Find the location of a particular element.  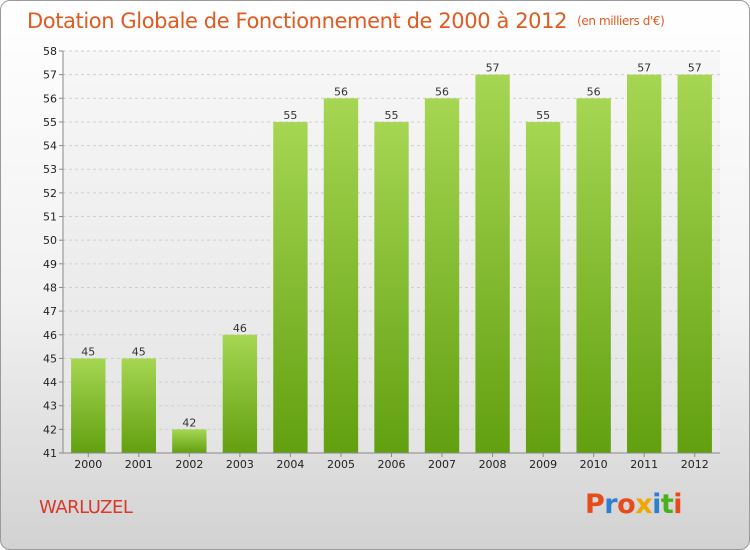

bar-2012 is located at coordinates (694, 263).